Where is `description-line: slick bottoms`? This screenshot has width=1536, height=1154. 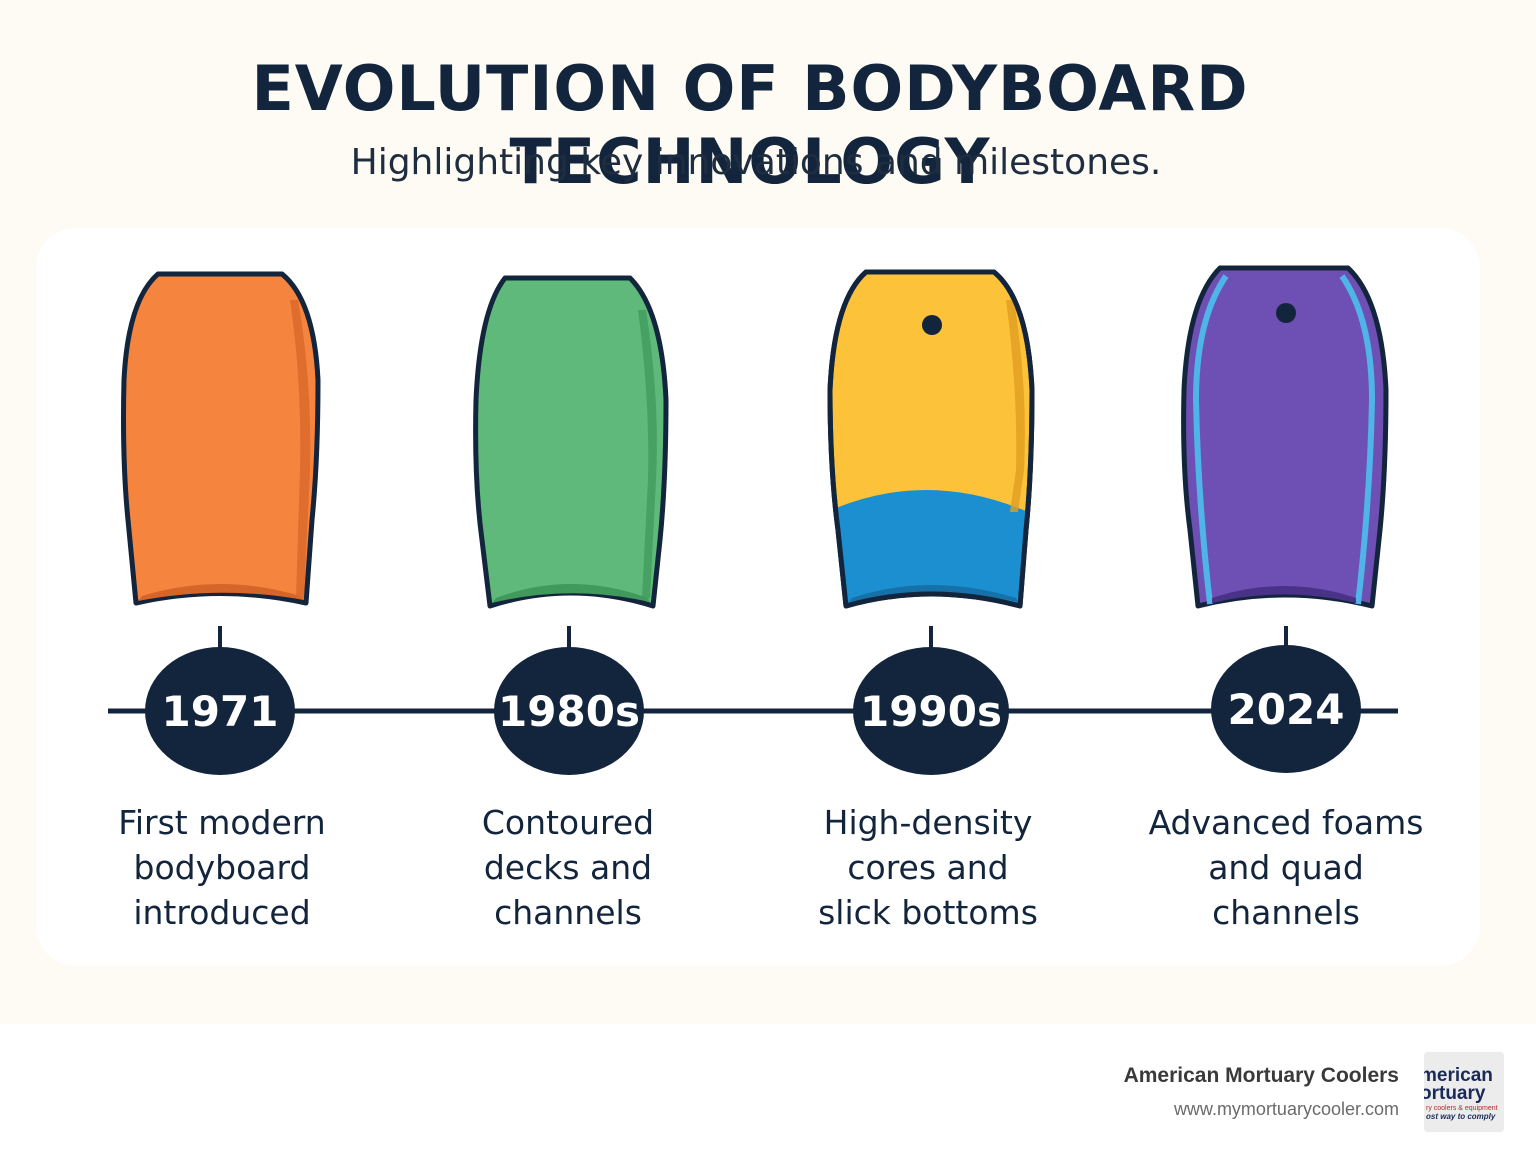 description-line: slick bottoms is located at coordinates (928, 912).